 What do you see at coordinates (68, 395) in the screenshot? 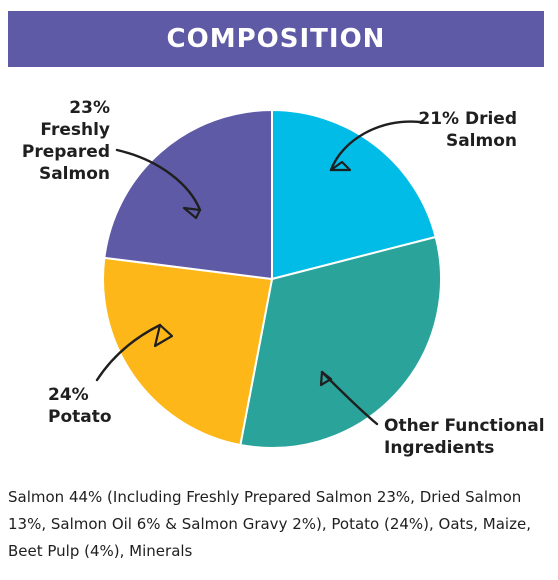
I see `label-potato-line: 24%` at bounding box center [68, 395].